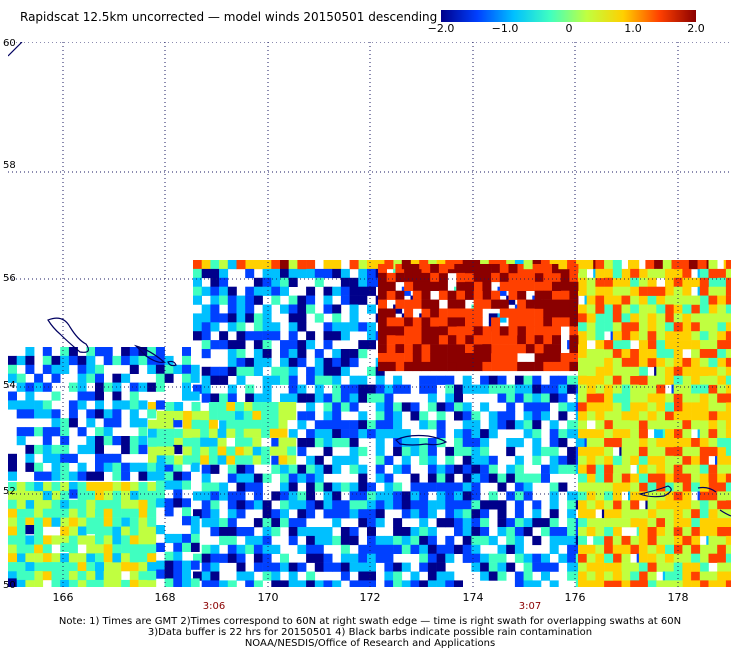  Describe the element at coordinates (633, 28) in the screenshot. I see `colorbar-tick-label: 1.0` at that location.